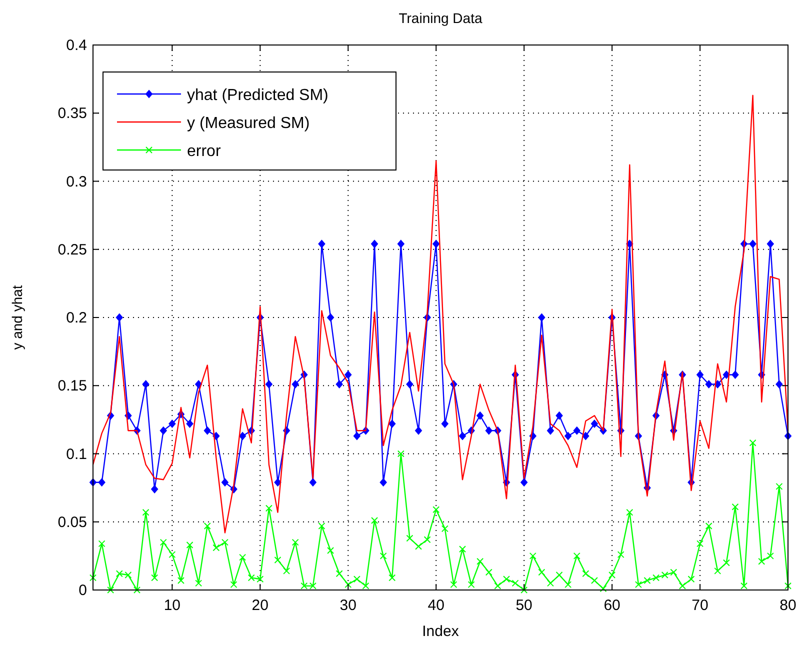 The height and width of the screenshot is (649, 799). I want to click on y-tick-label: 0.35, so click(72, 113).